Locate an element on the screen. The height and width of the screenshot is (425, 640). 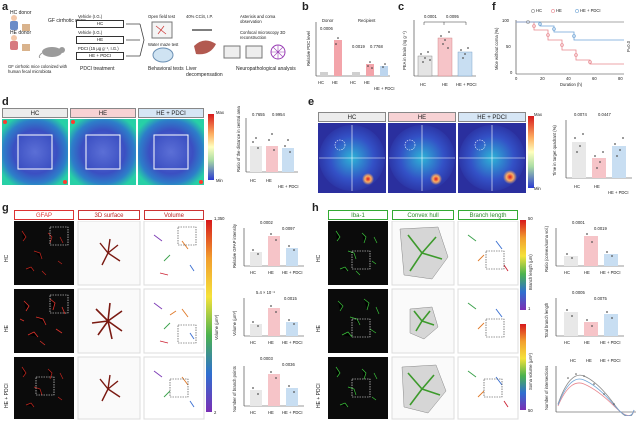
panel-g-plot1-p1: 0.0002 is located at coordinates (266, 222).